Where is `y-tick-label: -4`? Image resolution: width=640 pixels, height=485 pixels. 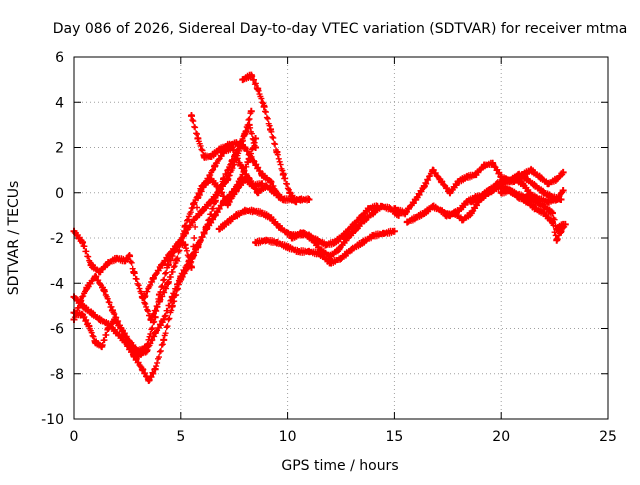
y-tick-label: -4 is located at coordinates (57, 284).